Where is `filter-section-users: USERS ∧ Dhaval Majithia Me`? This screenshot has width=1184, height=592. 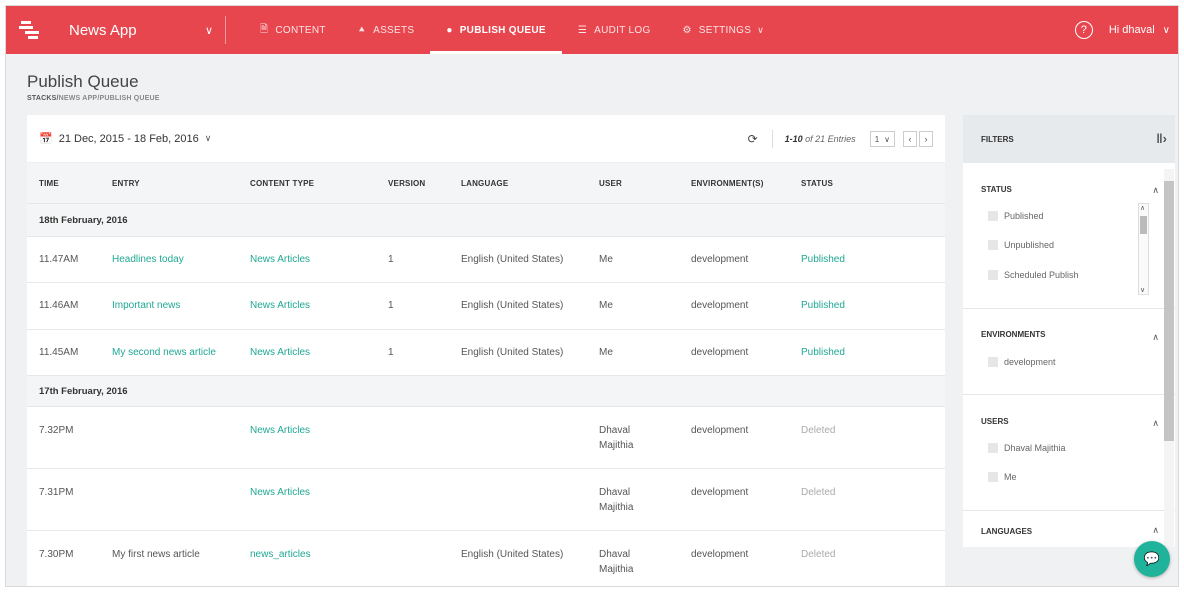
filter-section-users: USERS ∧ Dhaval Majithia Me is located at coordinates (1069, 453).